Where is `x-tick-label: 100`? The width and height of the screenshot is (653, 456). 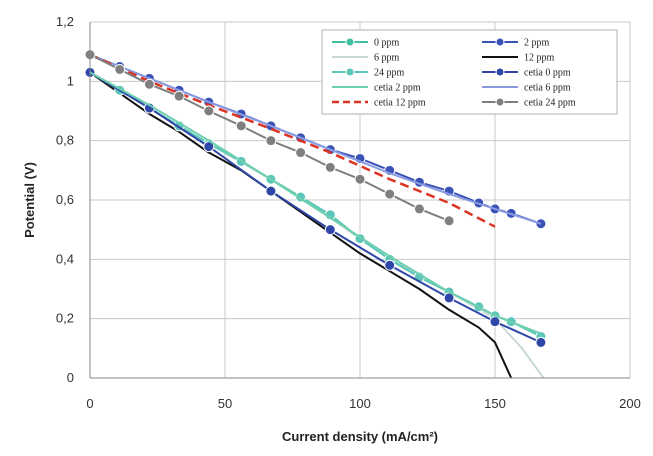 x-tick-label: 100 is located at coordinates (360, 403).